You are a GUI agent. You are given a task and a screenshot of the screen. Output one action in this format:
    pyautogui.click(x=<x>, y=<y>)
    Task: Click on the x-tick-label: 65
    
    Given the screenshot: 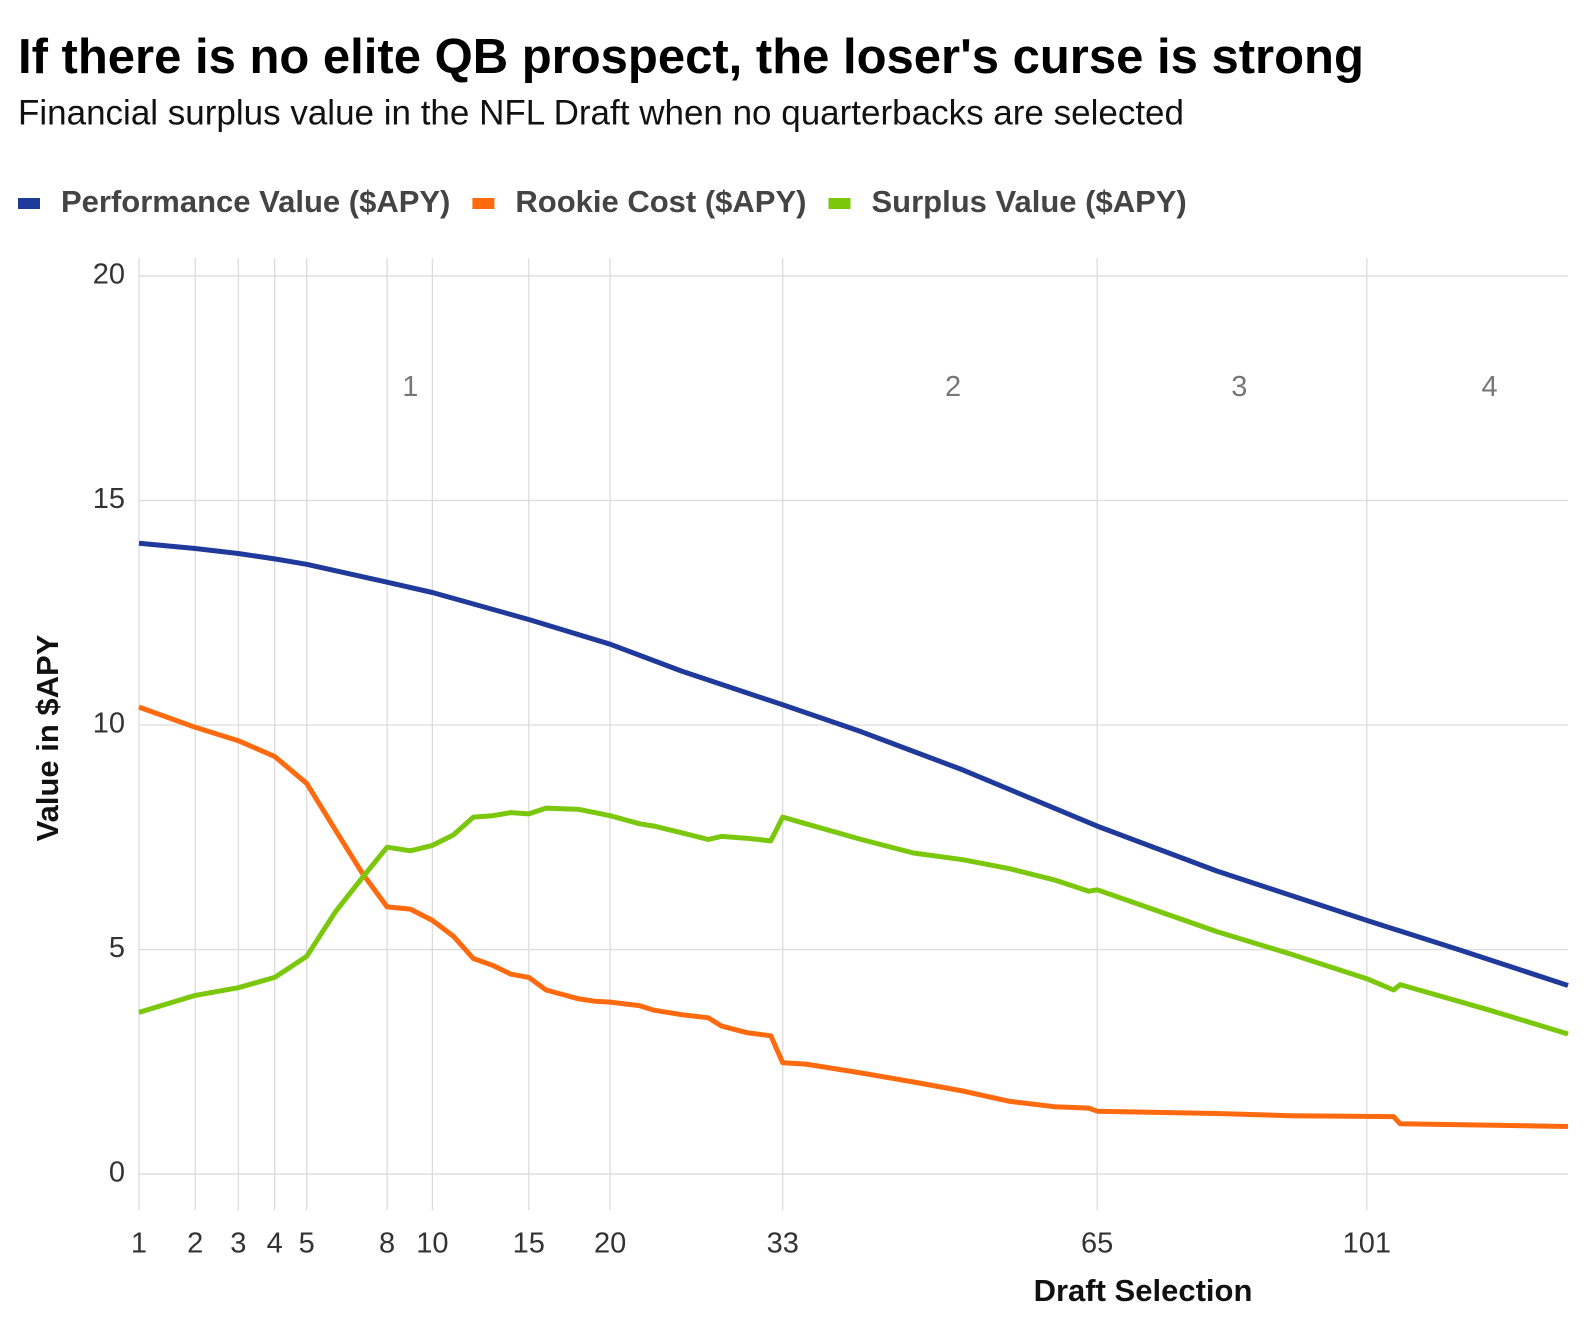 What is the action you would take?
    pyautogui.click(x=1097, y=1244)
    